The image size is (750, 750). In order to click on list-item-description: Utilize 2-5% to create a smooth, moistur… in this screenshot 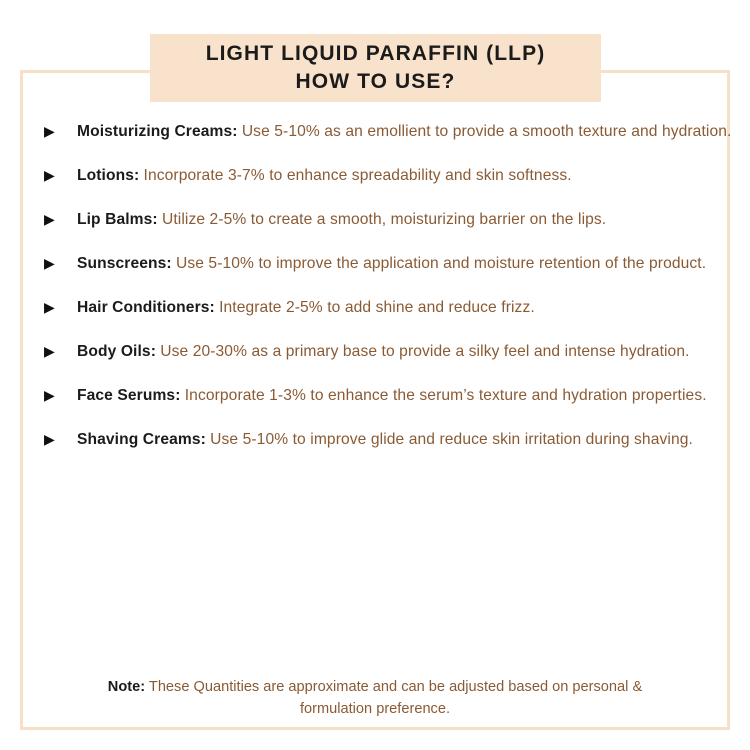, I will do `click(384, 219)`.